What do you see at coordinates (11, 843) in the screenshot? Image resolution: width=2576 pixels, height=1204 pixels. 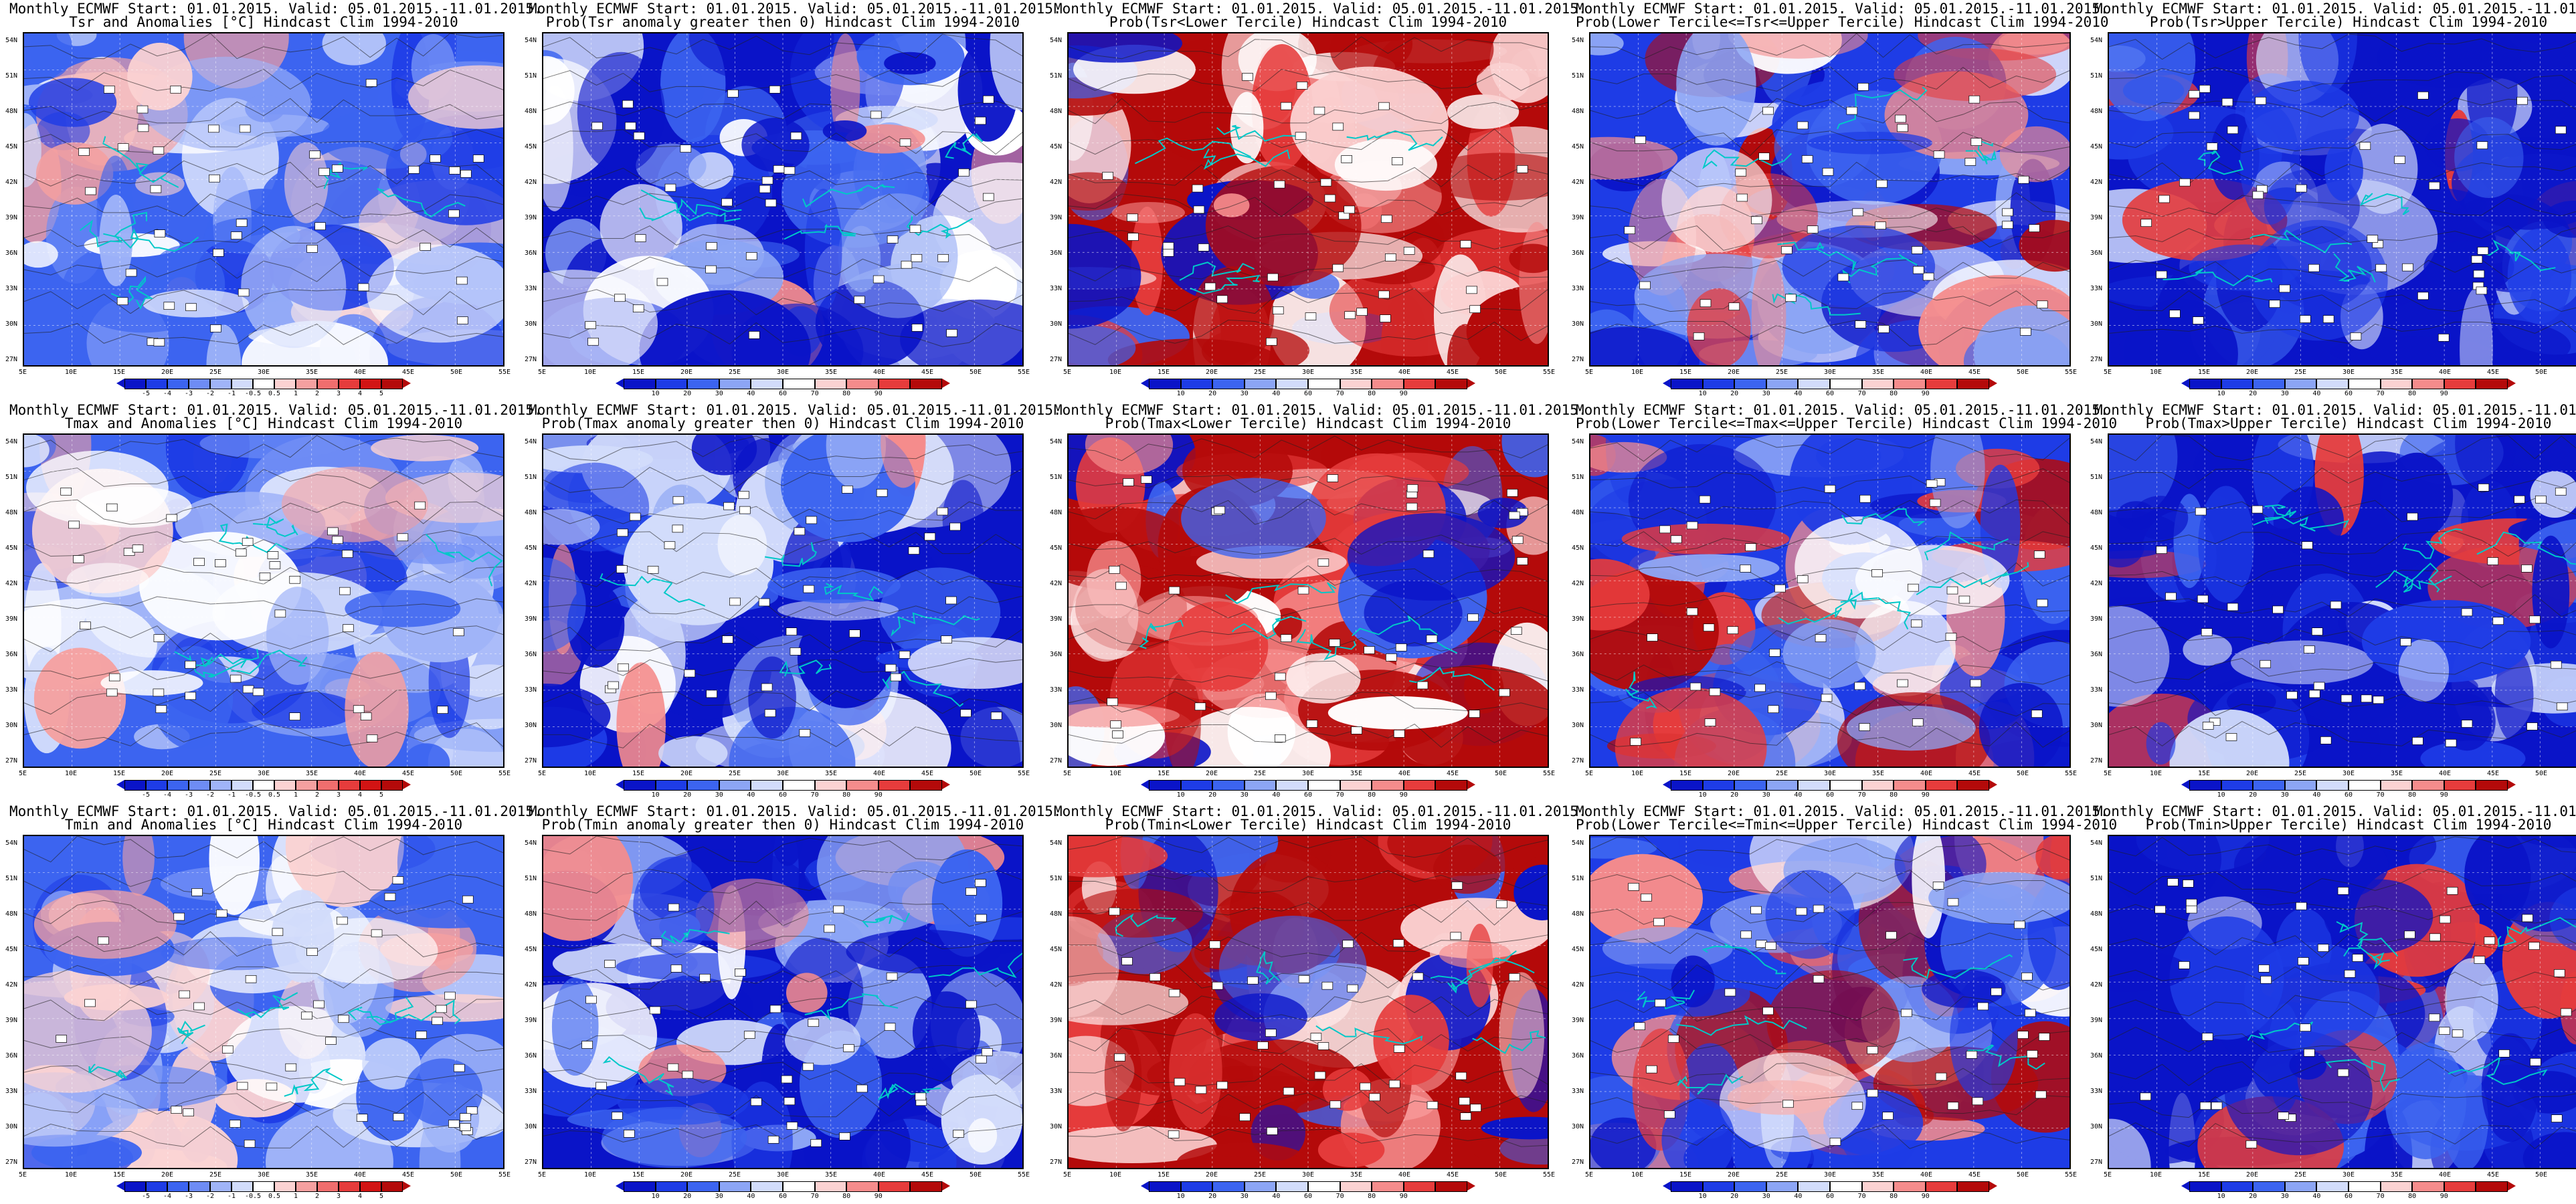 I see `lat-tick-label: 54N` at bounding box center [11, 843].